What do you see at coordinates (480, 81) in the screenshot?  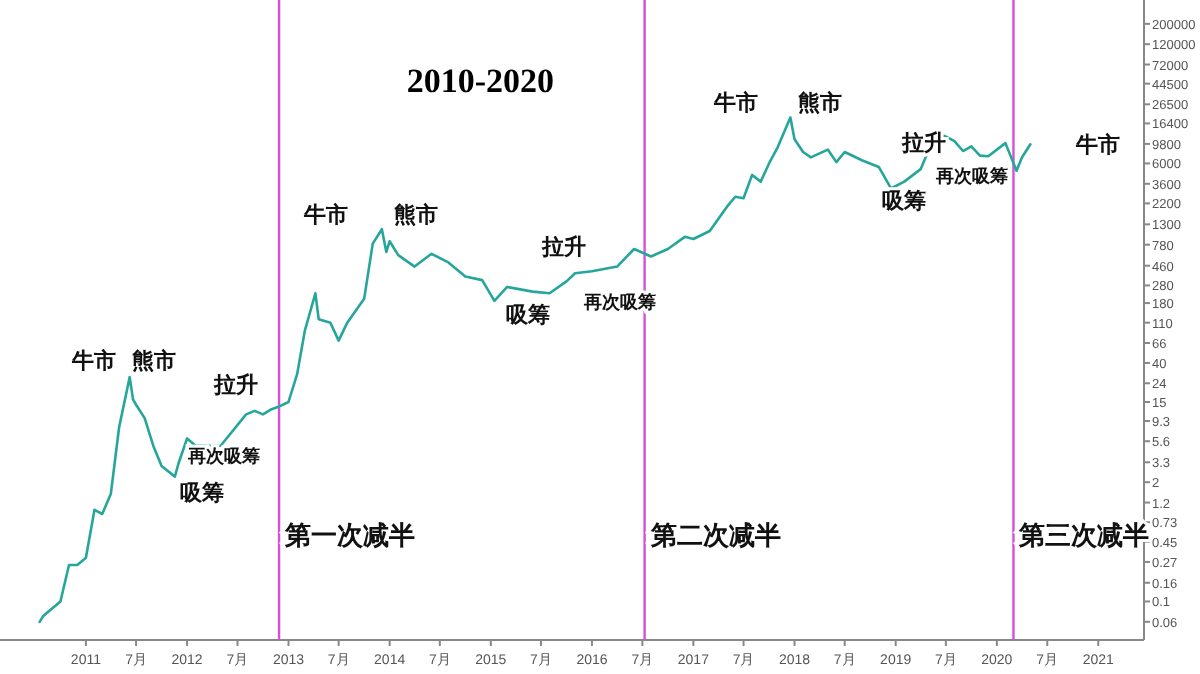 I see `text: 2010-2020` at bounding box center [480, 81].